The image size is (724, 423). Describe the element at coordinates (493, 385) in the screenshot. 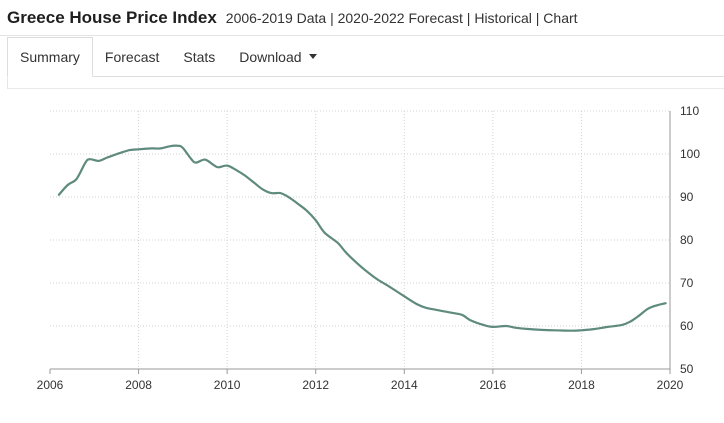

I see `x-tick-label-5: 2016` at that location.